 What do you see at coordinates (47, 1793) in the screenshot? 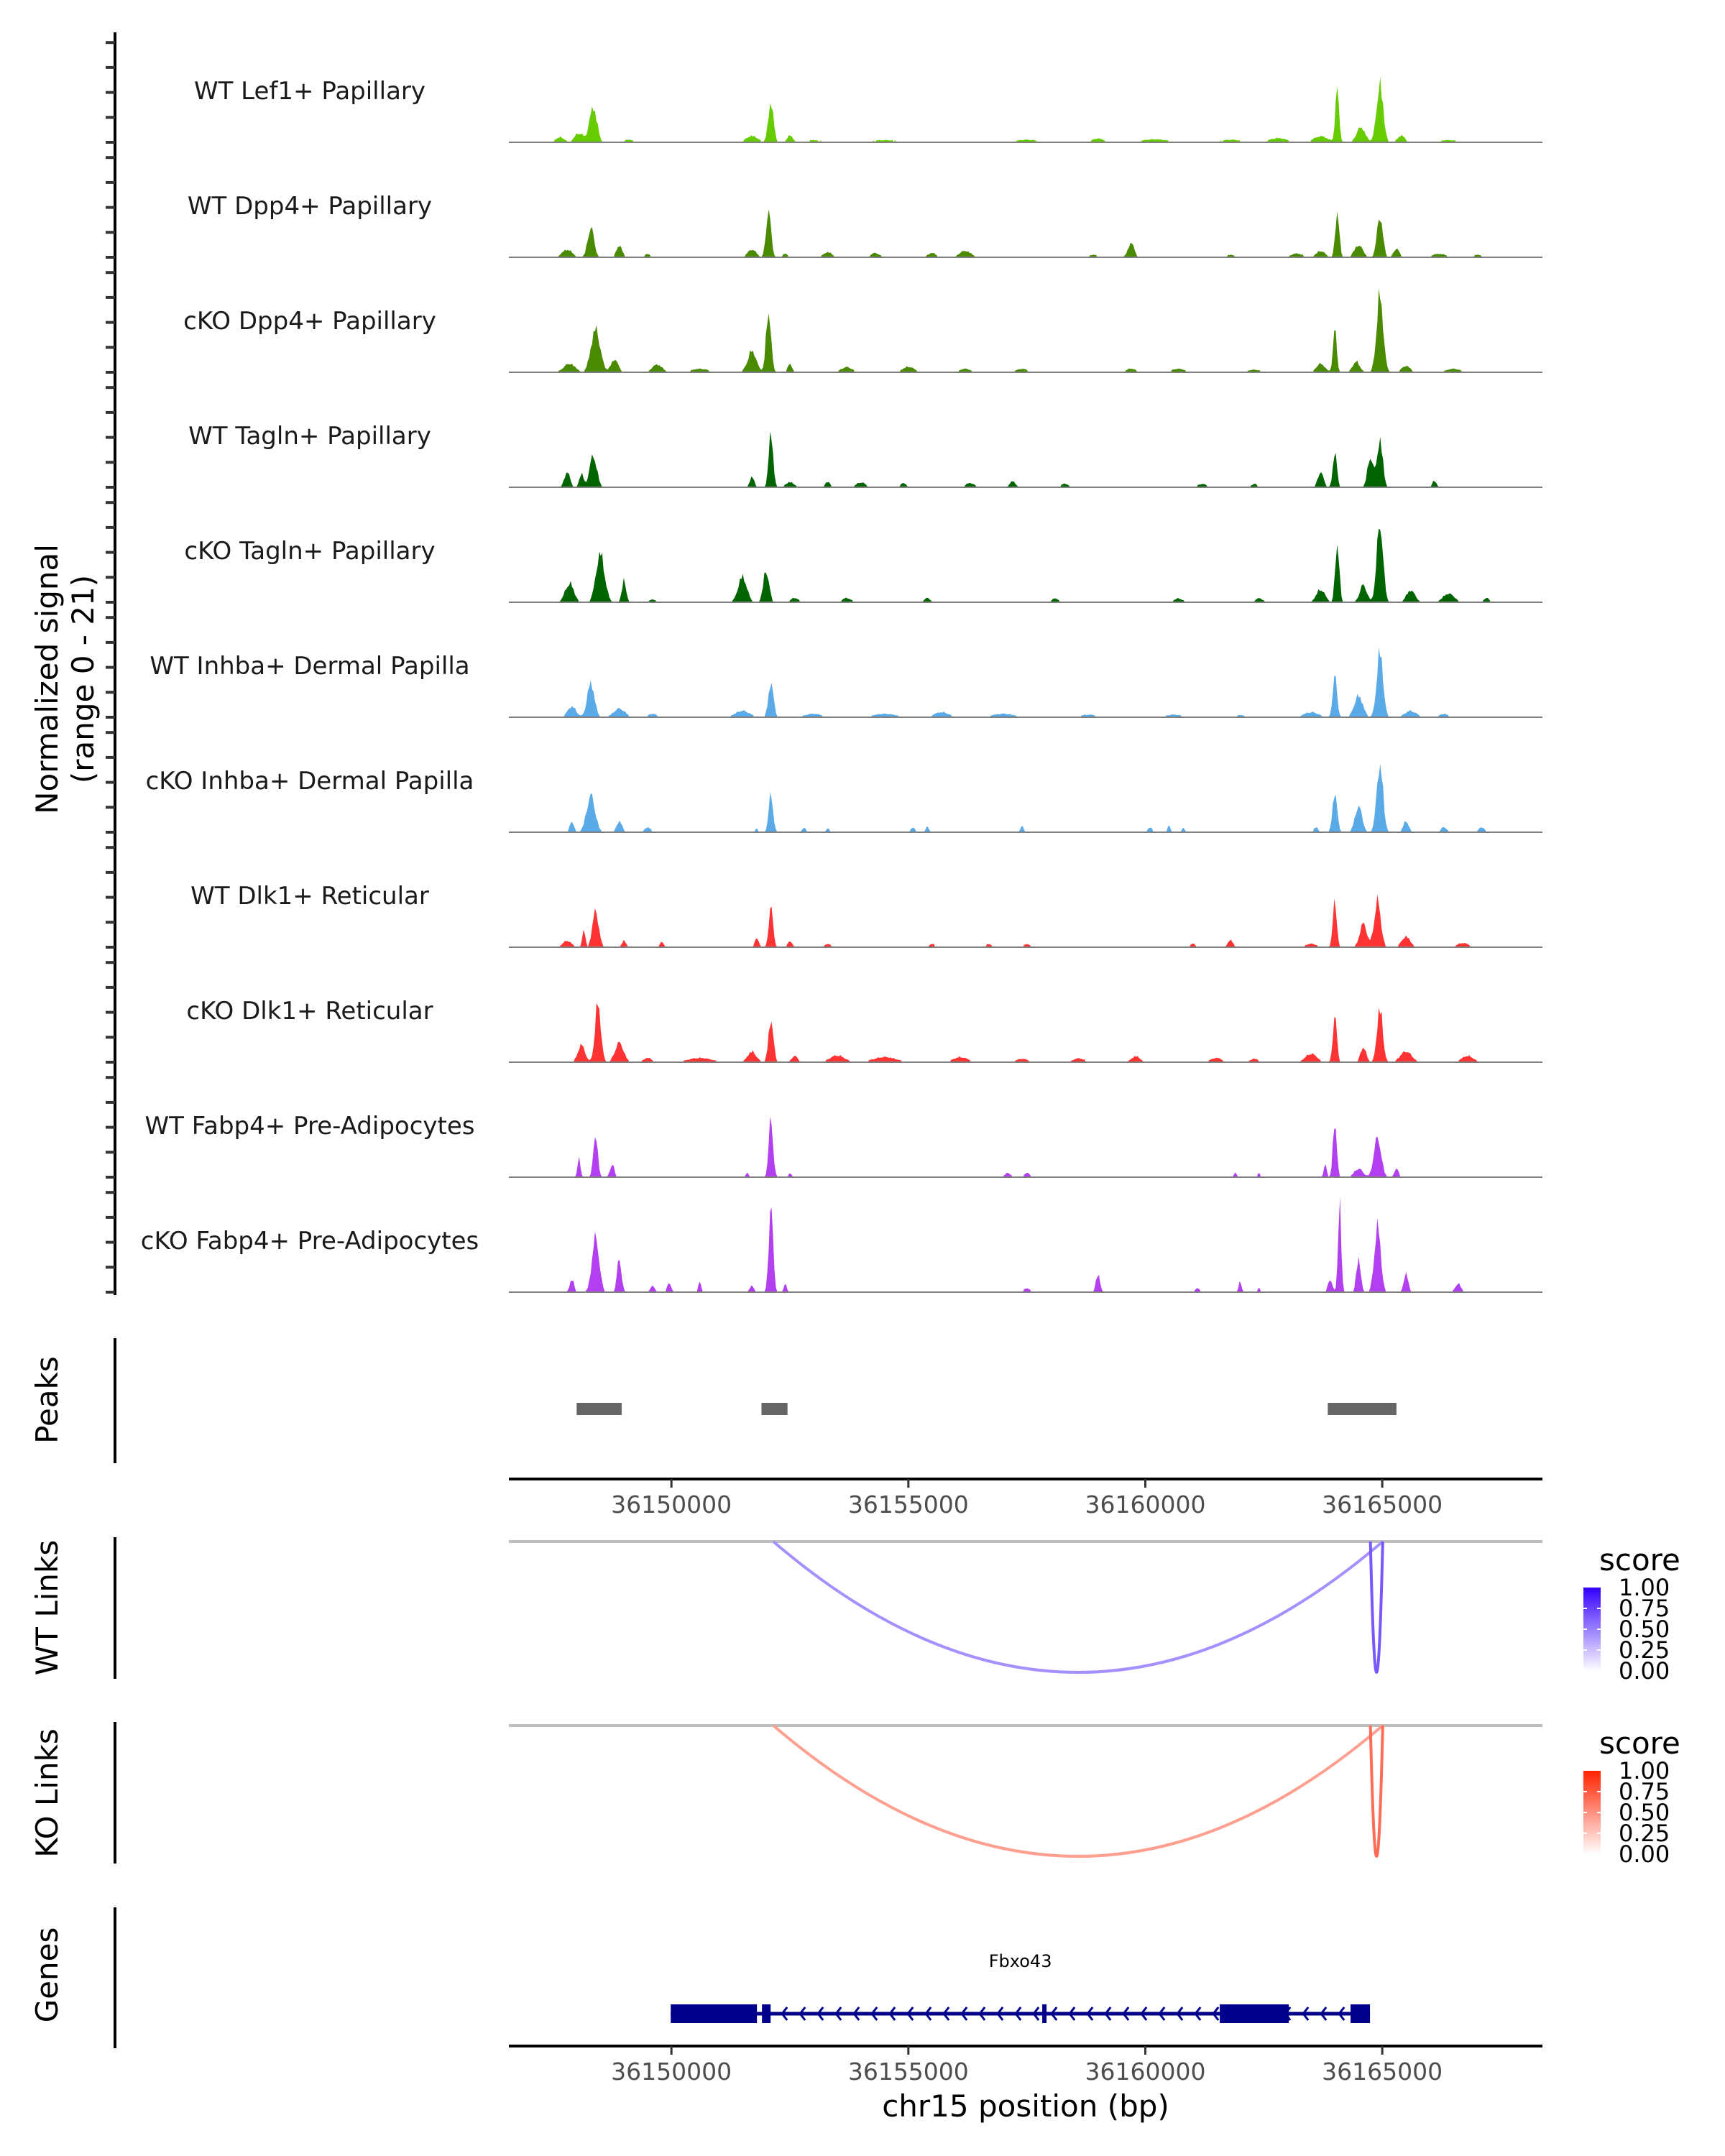
I see `links-panel-title: KO Links` at bounding box center [47, 1793].